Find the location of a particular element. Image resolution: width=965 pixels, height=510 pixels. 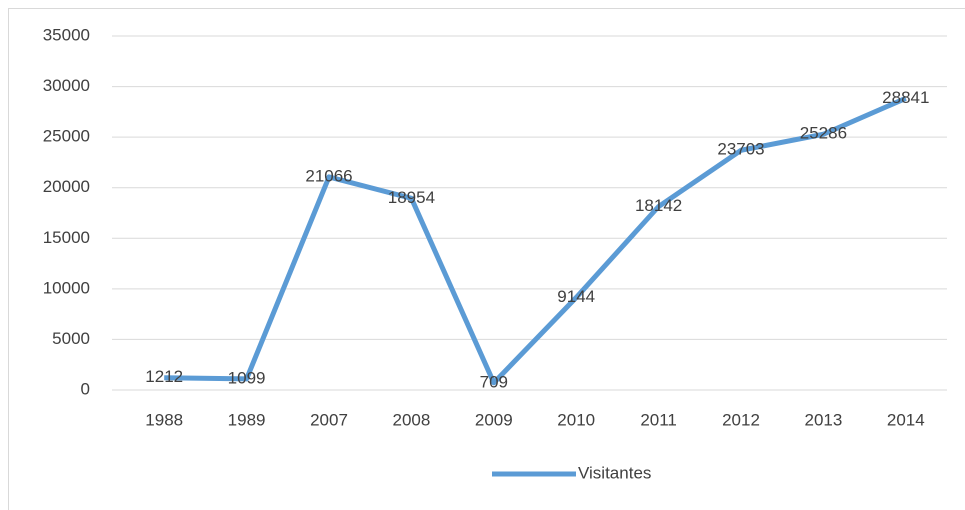

y-tick-label: 20000 is located at coordinates (66, 186).